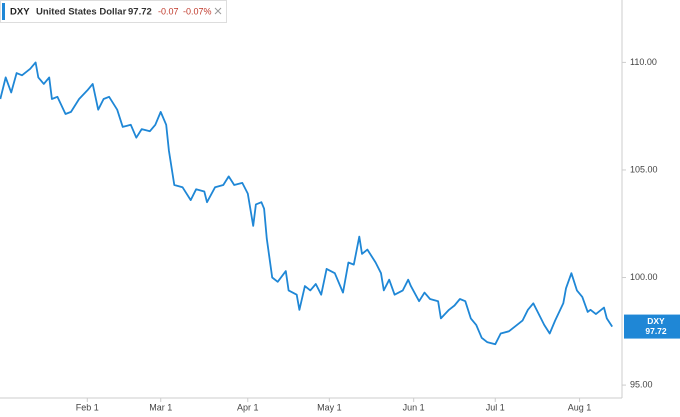 This screenshot has width=680, height=417. I want to click on x-tick-label: Aug 1, so click(580, 407).